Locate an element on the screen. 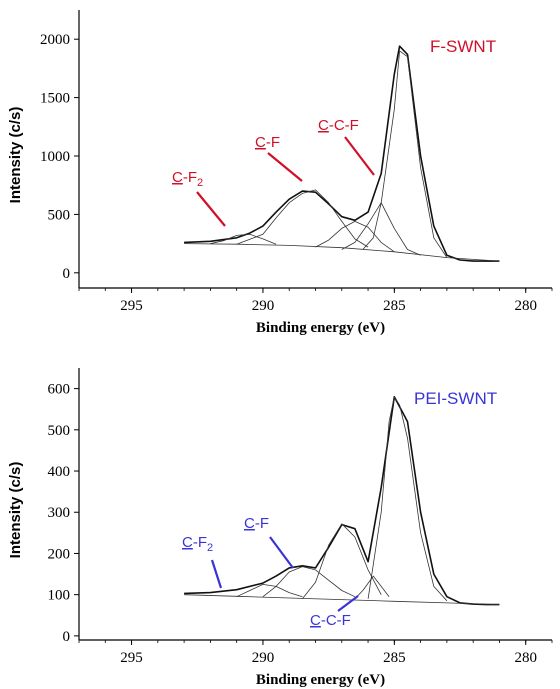  y-tick-label: 400 is located at coordinates (59, 472).